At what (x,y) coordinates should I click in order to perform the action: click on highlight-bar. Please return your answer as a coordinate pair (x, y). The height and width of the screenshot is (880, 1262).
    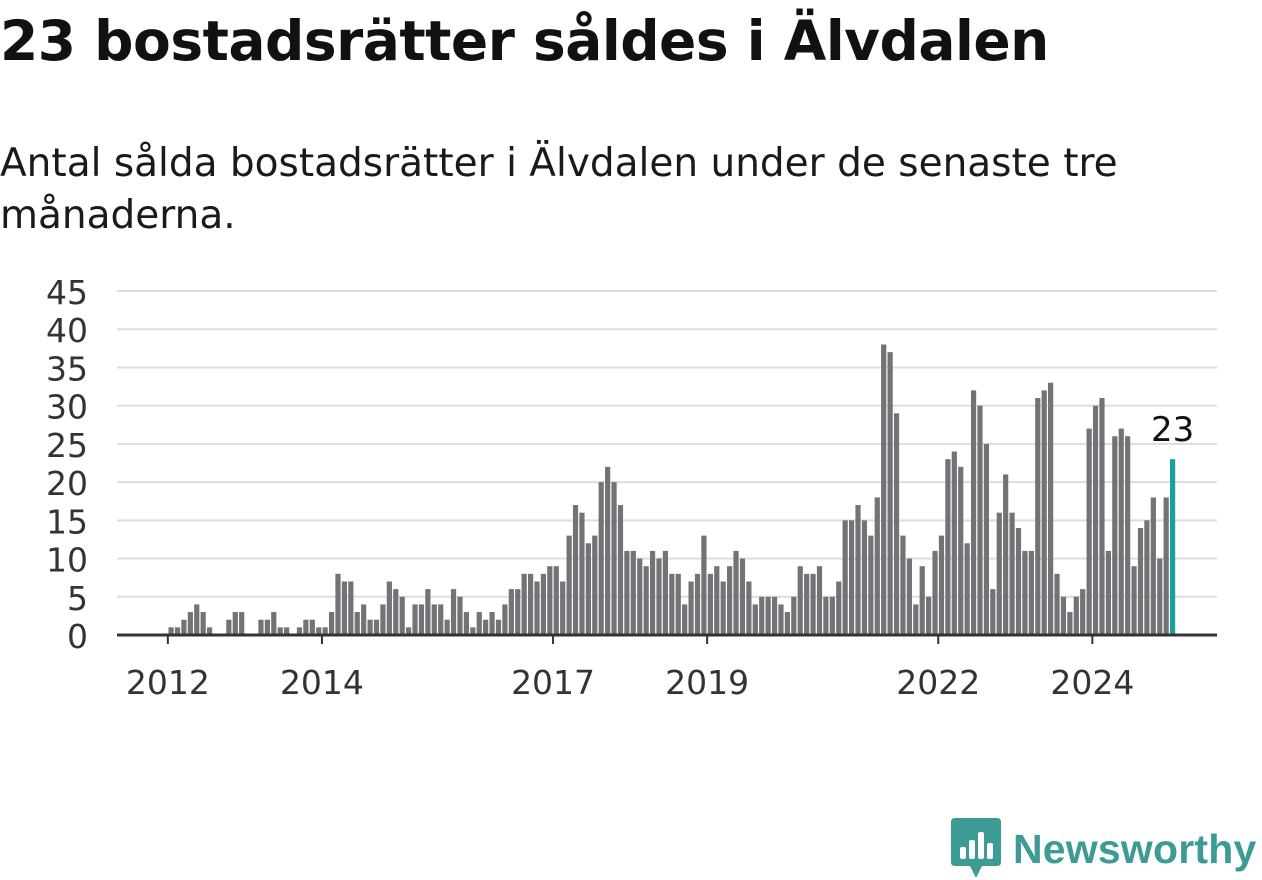
    Looking at the image, I should click on (1172, 547).